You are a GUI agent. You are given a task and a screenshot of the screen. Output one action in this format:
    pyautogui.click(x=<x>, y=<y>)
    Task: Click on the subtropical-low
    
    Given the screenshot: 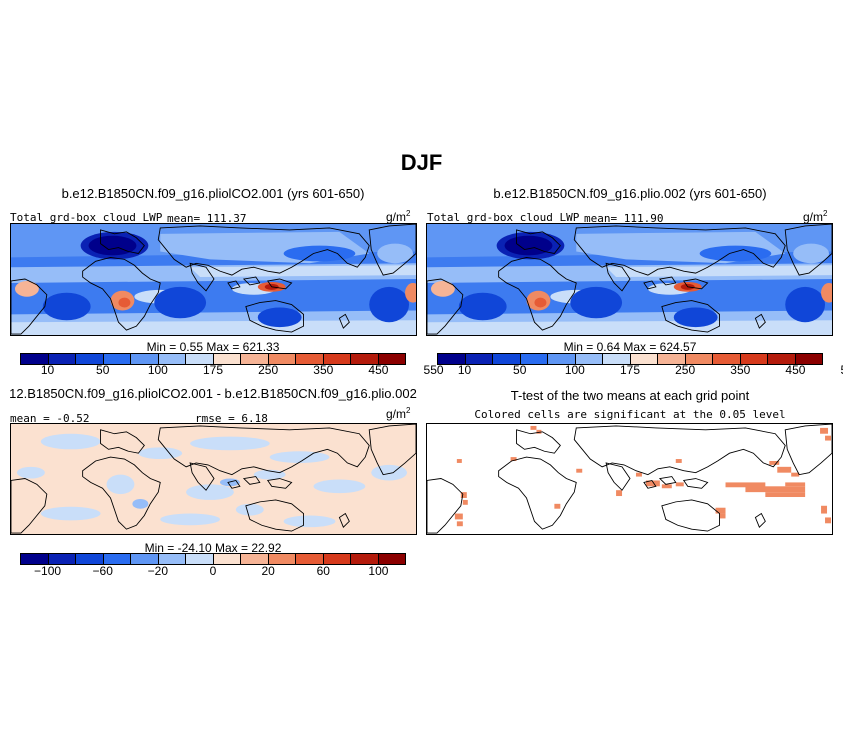 What is the action you would take?
    pyautogui.click(x=596, y=302)
    